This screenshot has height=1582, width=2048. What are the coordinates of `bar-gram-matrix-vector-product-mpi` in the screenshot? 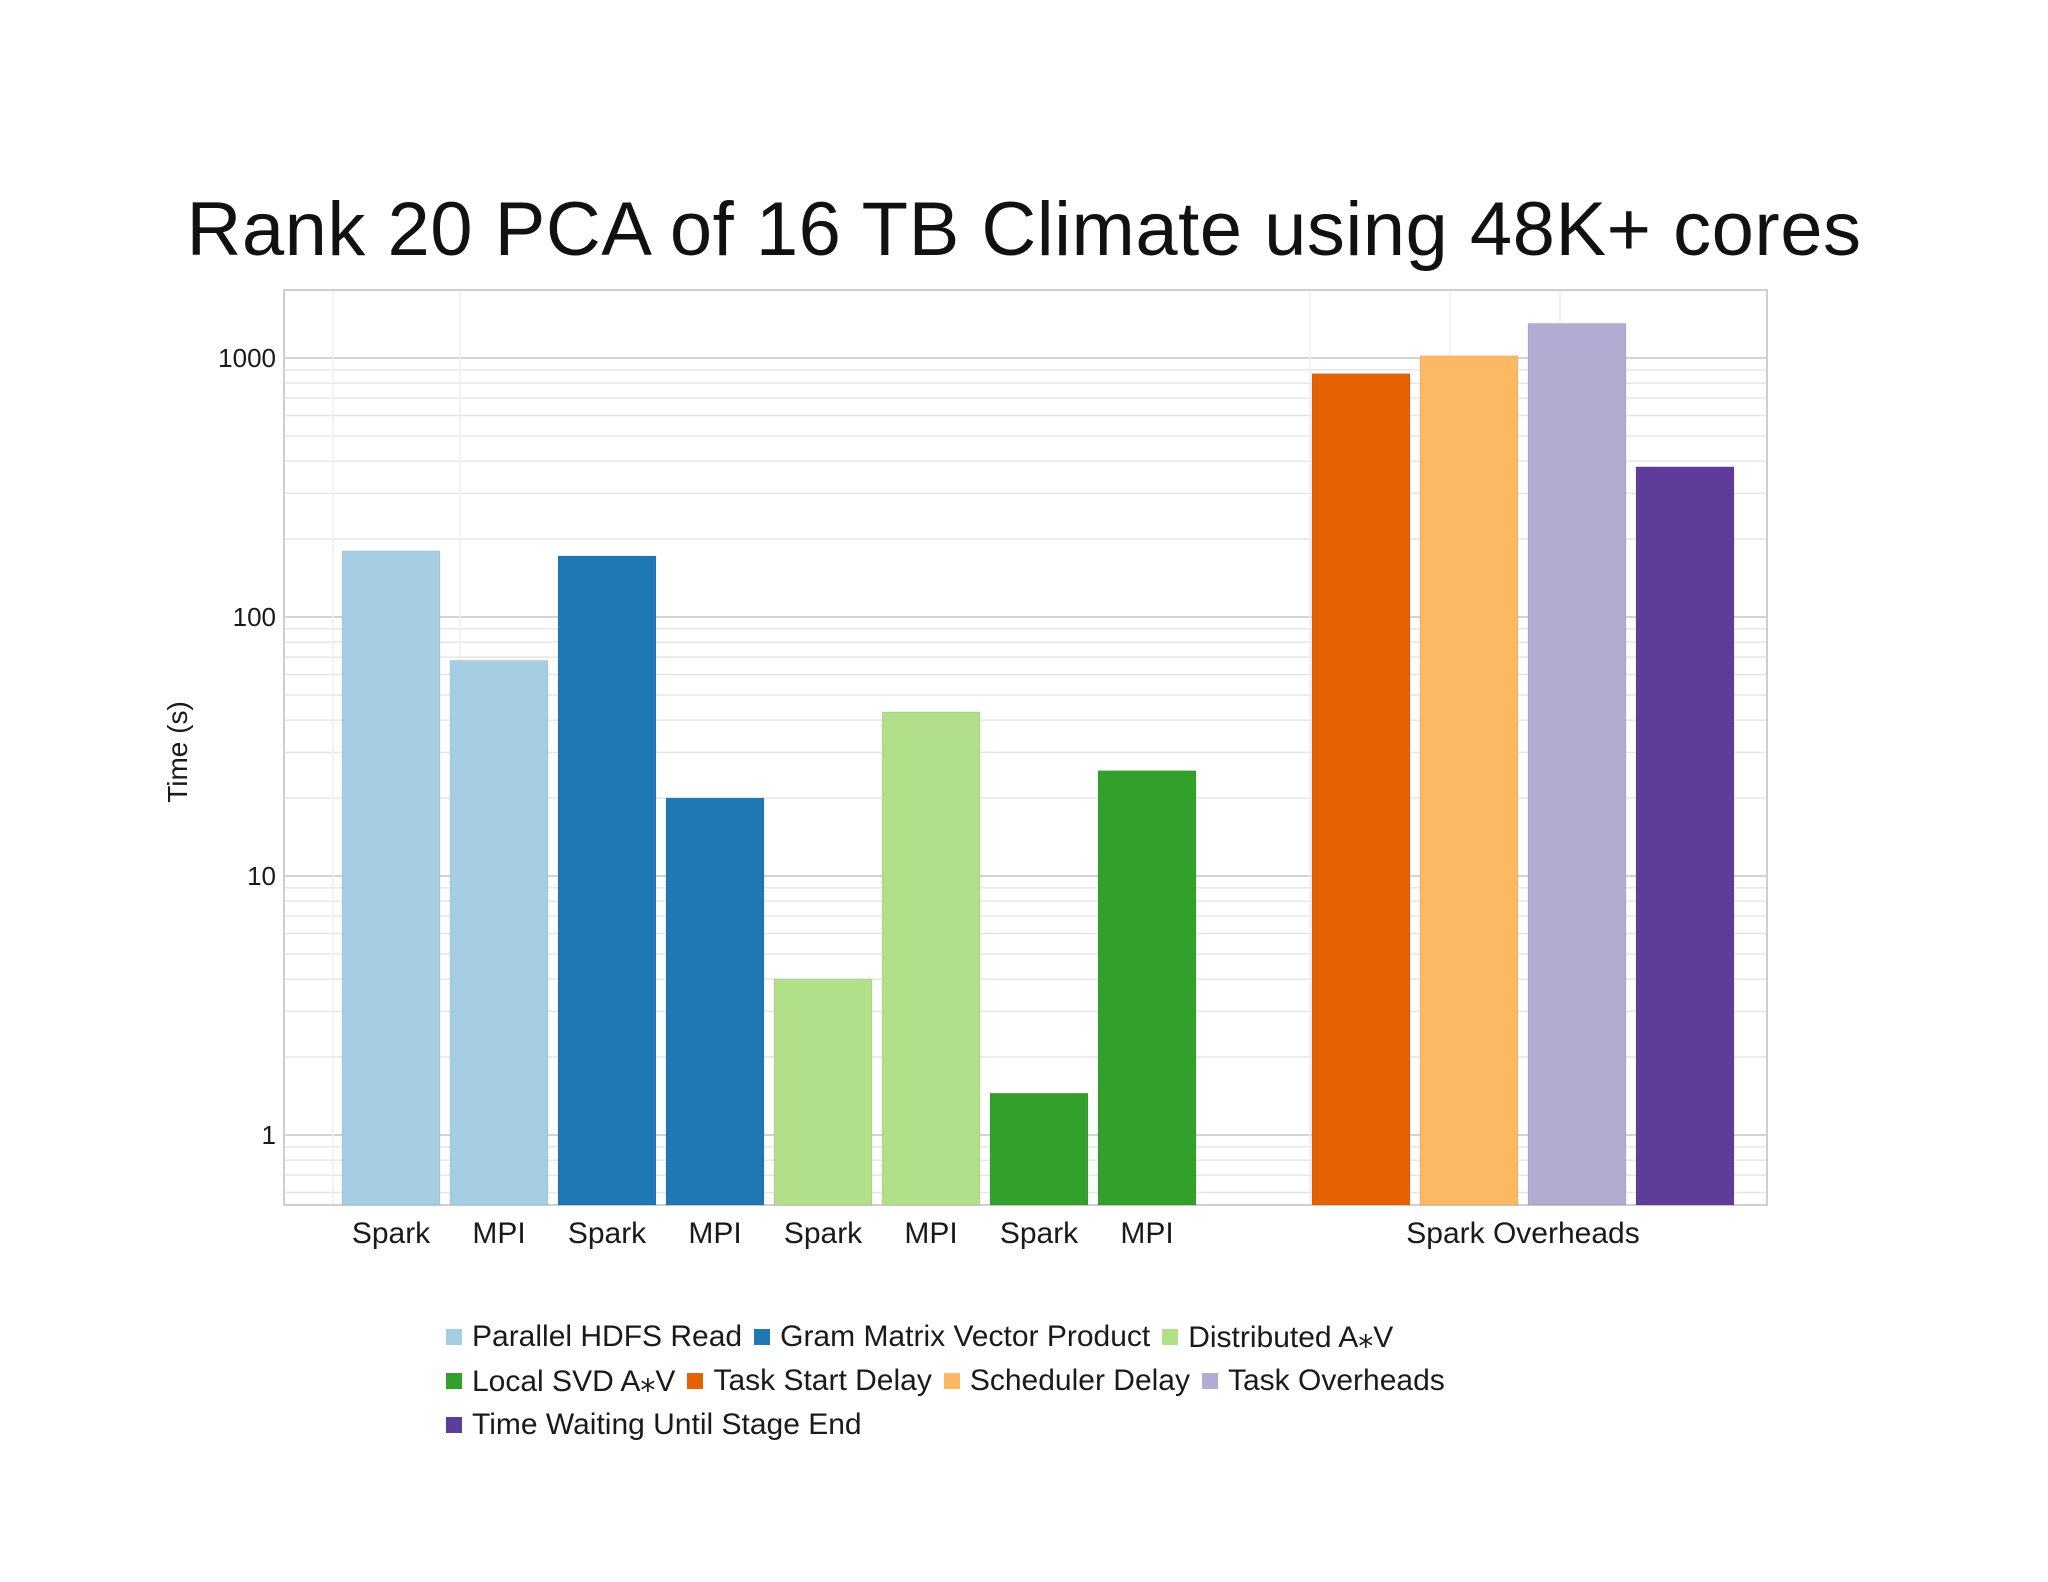 It's located at (715, 1001).